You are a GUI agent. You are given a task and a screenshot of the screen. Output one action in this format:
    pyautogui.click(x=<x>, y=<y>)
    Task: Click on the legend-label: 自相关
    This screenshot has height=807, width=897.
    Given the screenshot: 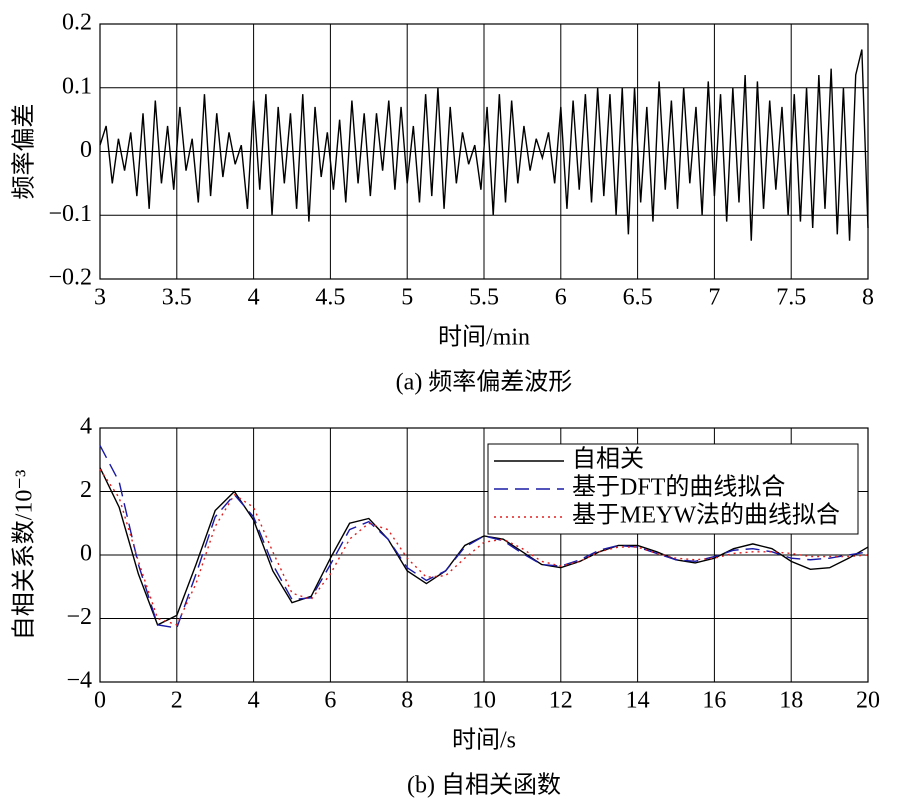 What is the action you would take?
    pyautogui.click(x=608, y=459)
    